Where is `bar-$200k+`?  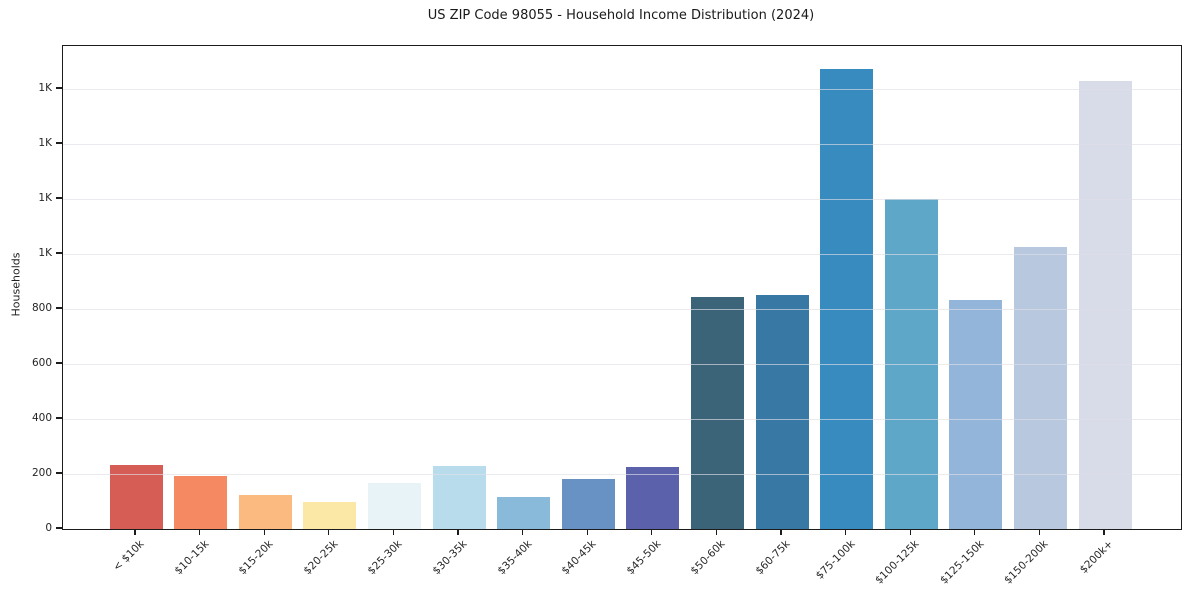
bar-$200k+ is located at coordinates (1105, 304).